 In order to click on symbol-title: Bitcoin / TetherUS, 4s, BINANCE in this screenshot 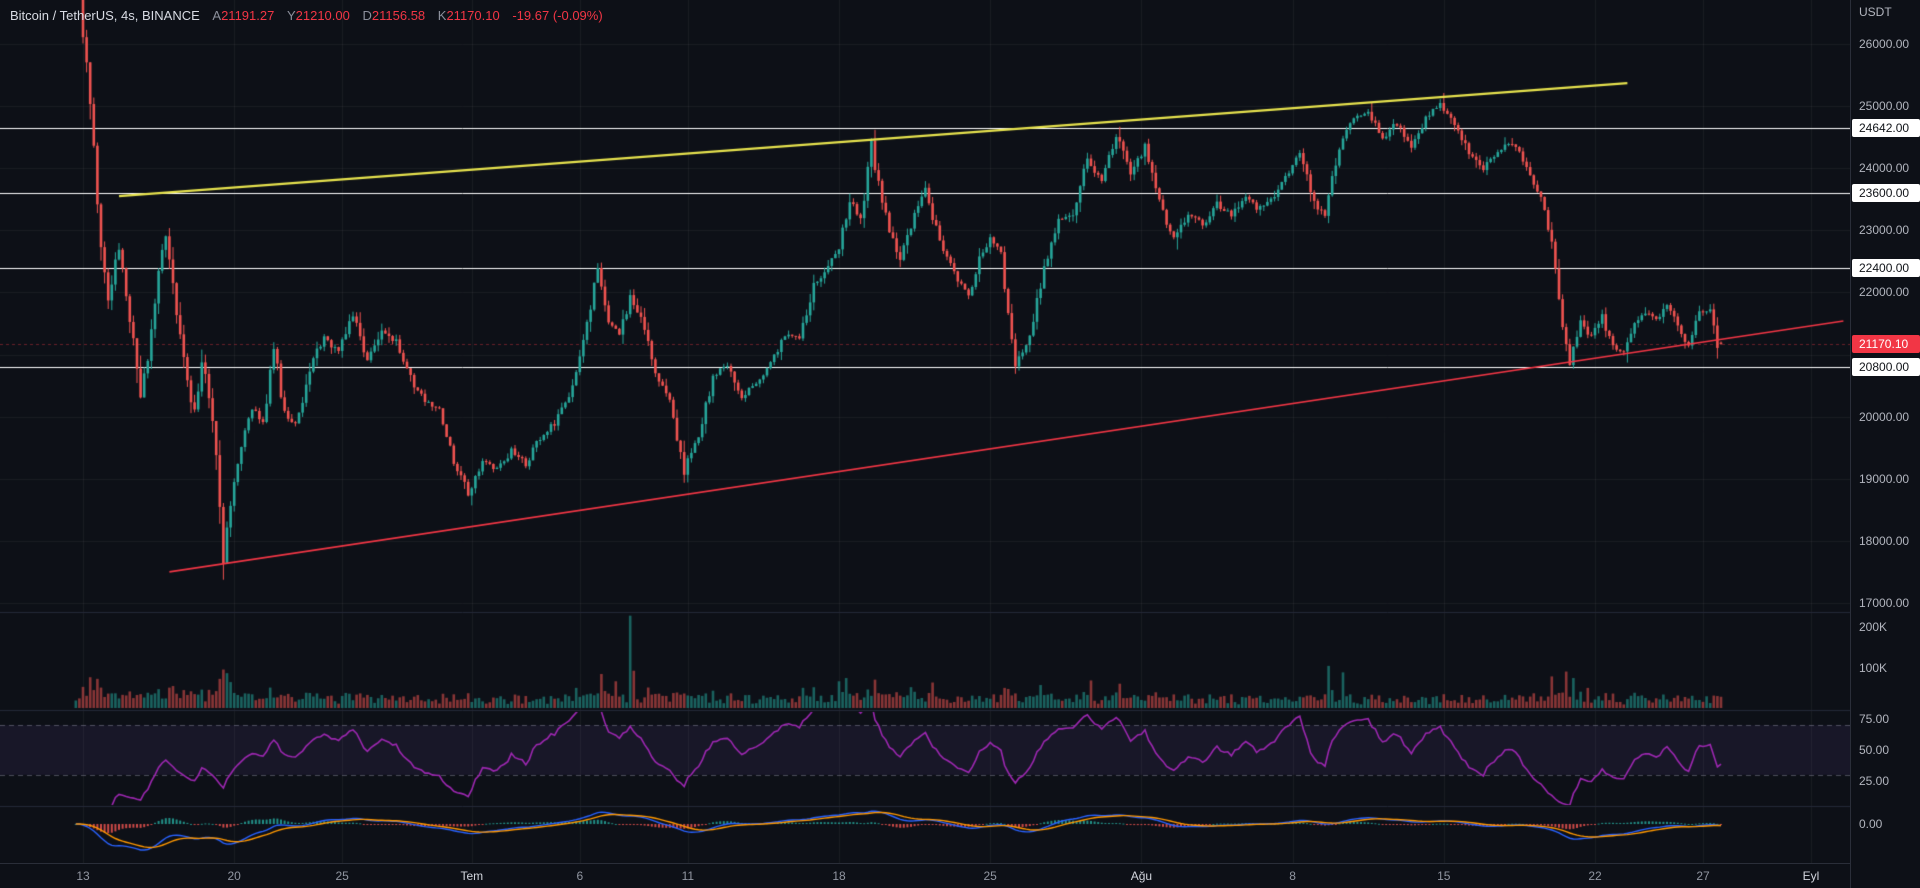, I will do `click(105, 15)`.